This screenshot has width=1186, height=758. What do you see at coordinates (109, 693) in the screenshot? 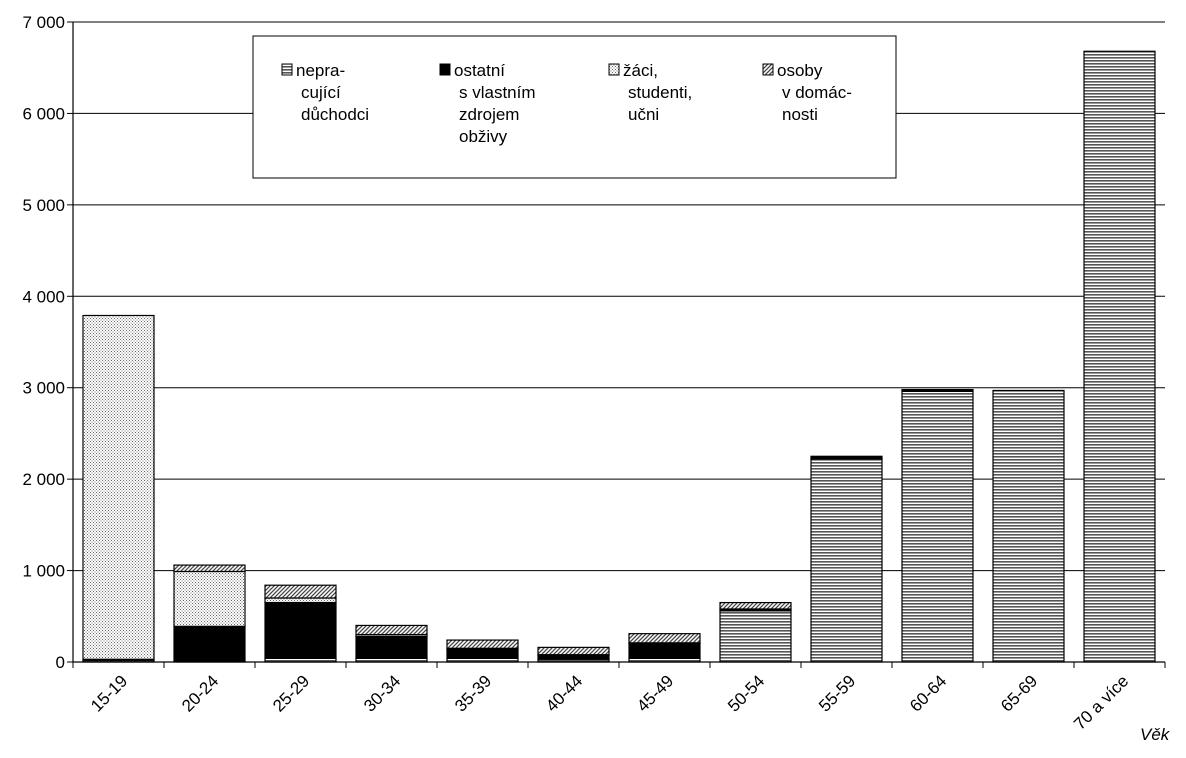
I see `x-tick-label: 15-19` at bounding box center [109, 693].